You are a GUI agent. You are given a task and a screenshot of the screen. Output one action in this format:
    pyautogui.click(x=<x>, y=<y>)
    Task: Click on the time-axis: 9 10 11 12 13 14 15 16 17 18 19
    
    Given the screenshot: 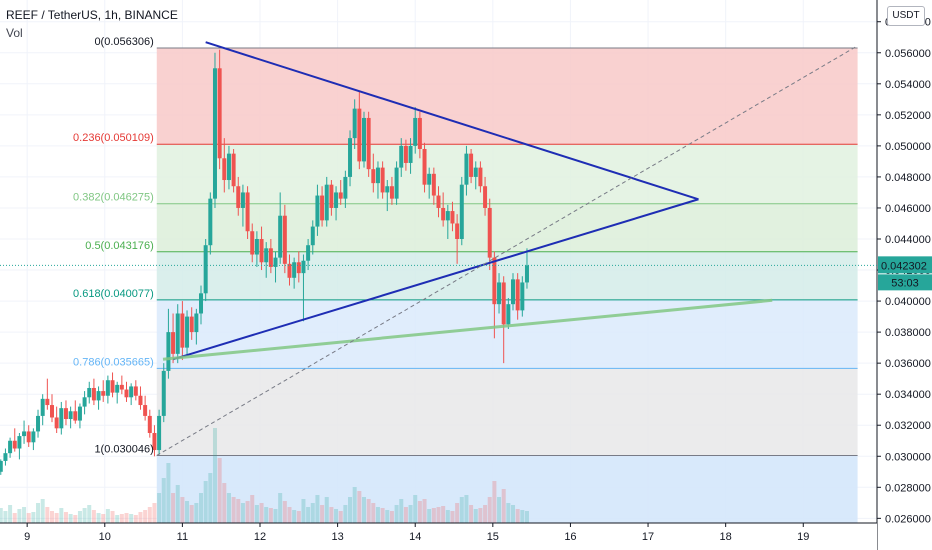 What is the action you would take?
    pyautogui.click(x=438, y=536)
    